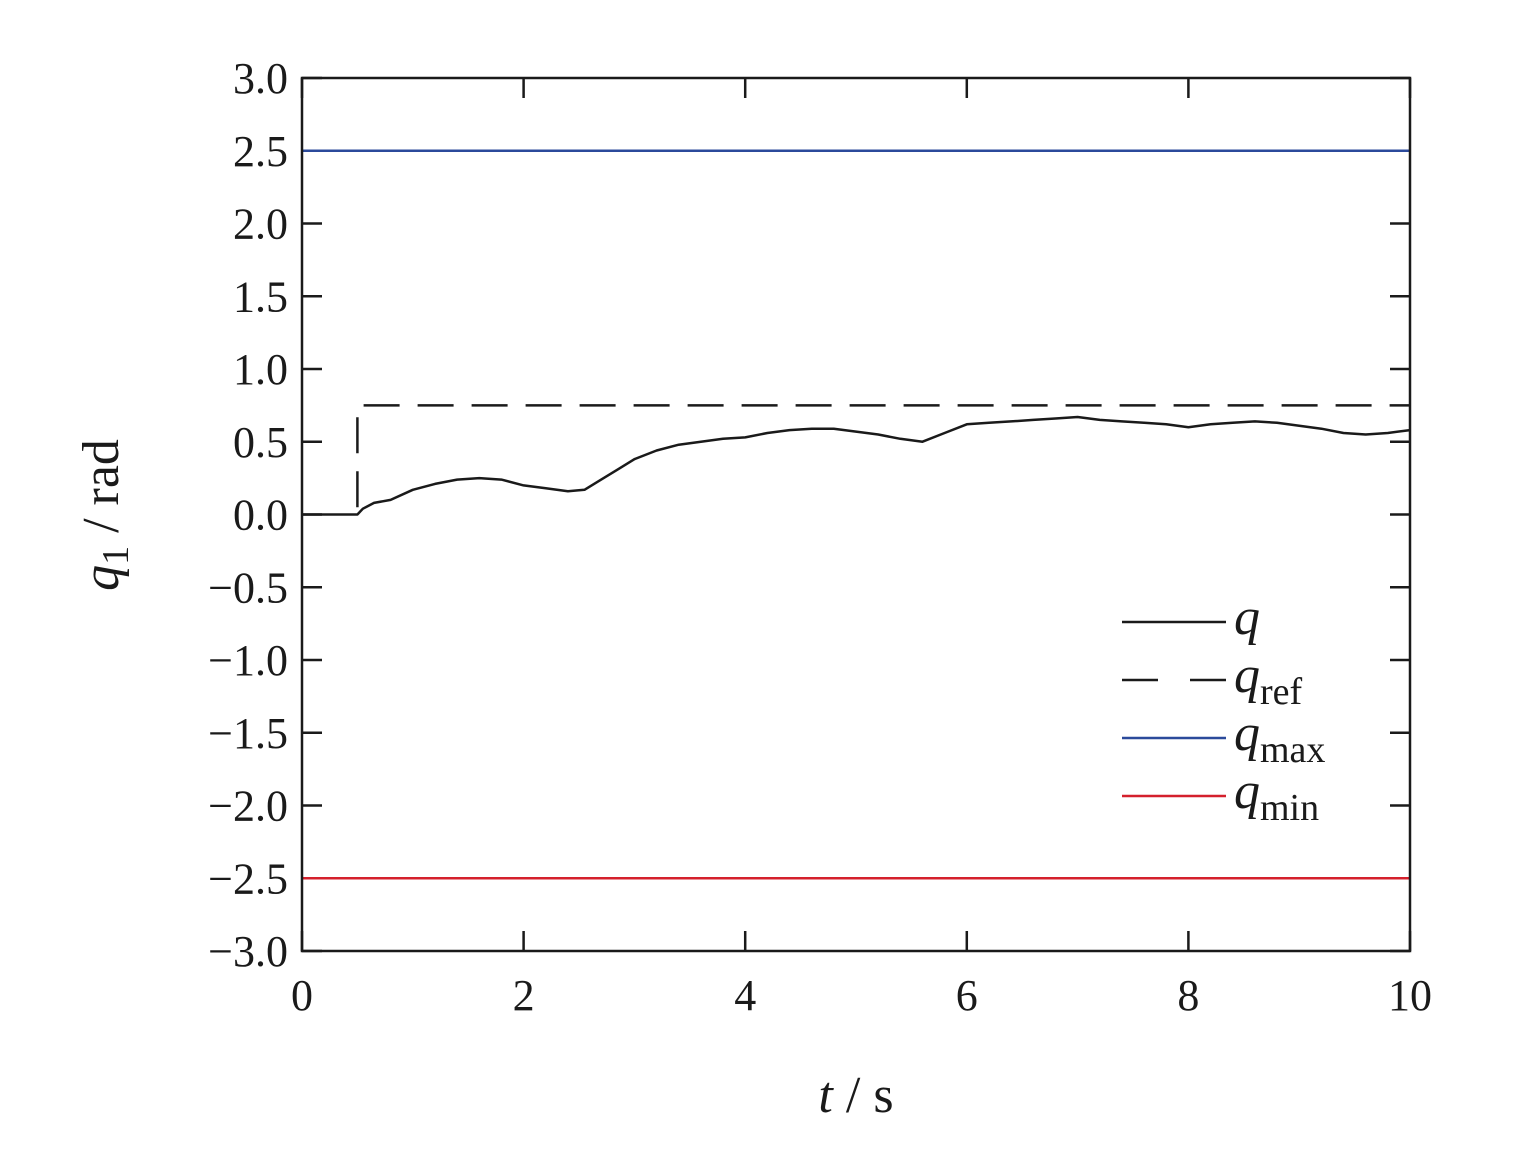  I want to click on y-tick-label: 2.0, so click(260, 224).